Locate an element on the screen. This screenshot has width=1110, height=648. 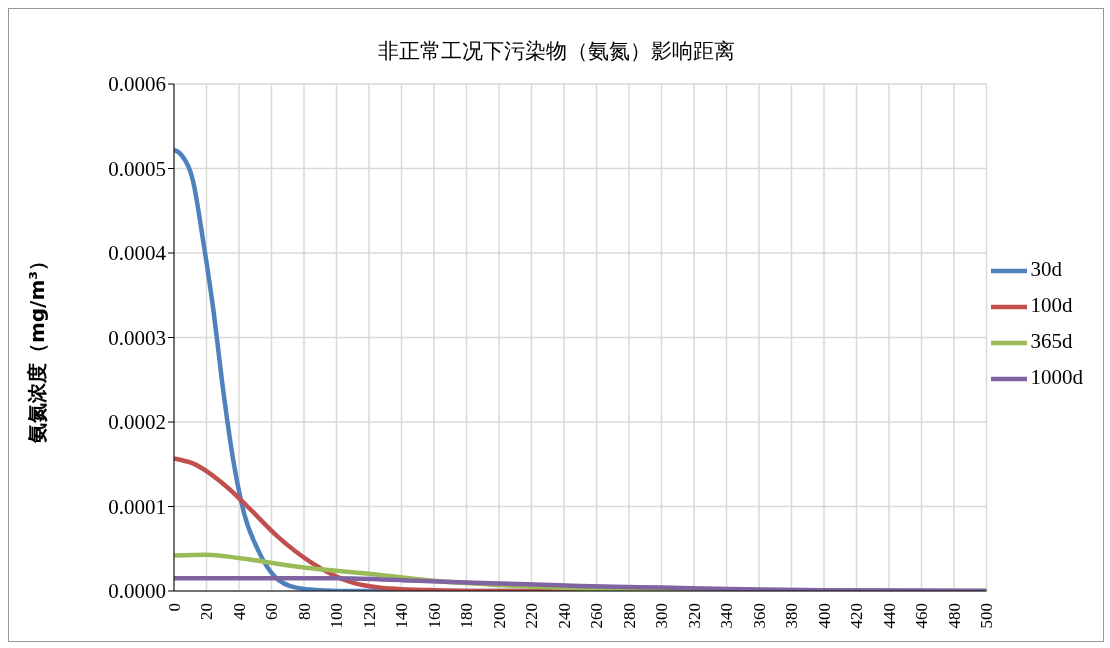
x-tick-label: 80 is located at coordinates (304, 611).